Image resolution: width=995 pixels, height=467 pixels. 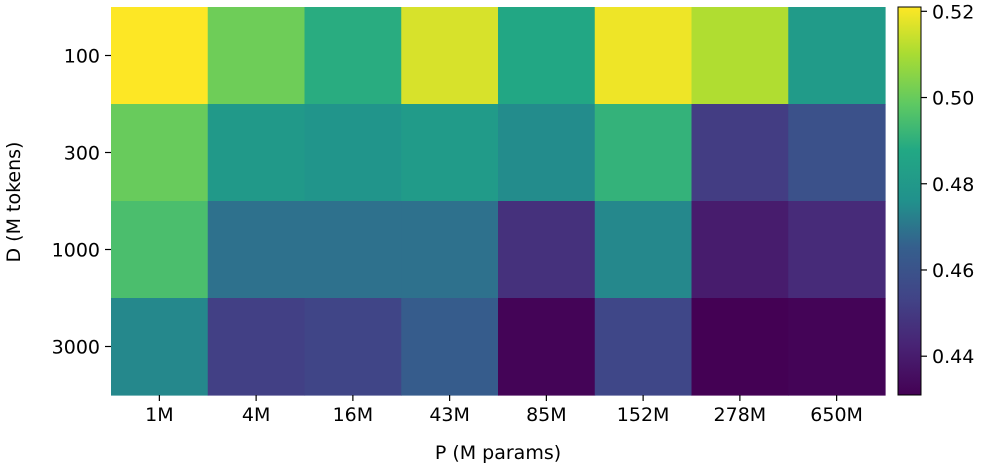 I want to click on colorbar: 0.44 0.46 0.48 0.50 0.52, so click(x=935, y=198).